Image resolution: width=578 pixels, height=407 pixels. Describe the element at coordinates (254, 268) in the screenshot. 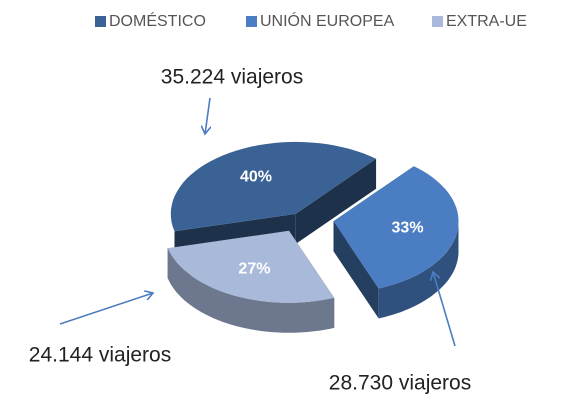

I see `data-label: 27%` at that location.